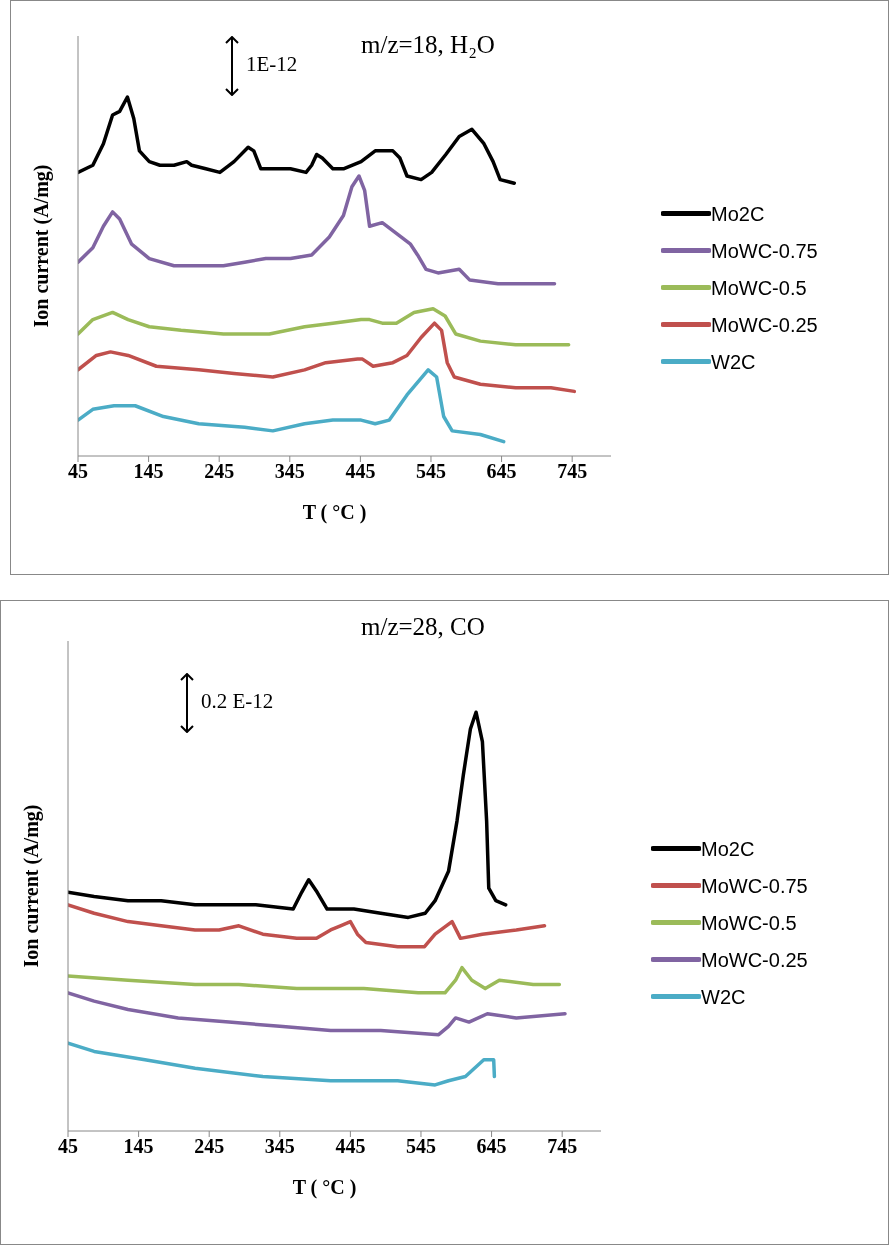 This screenshot has width=889, height=1245. Describe the element at coordinates (272, 64) in the screenshot. I see `text: 1E-12` at that location.